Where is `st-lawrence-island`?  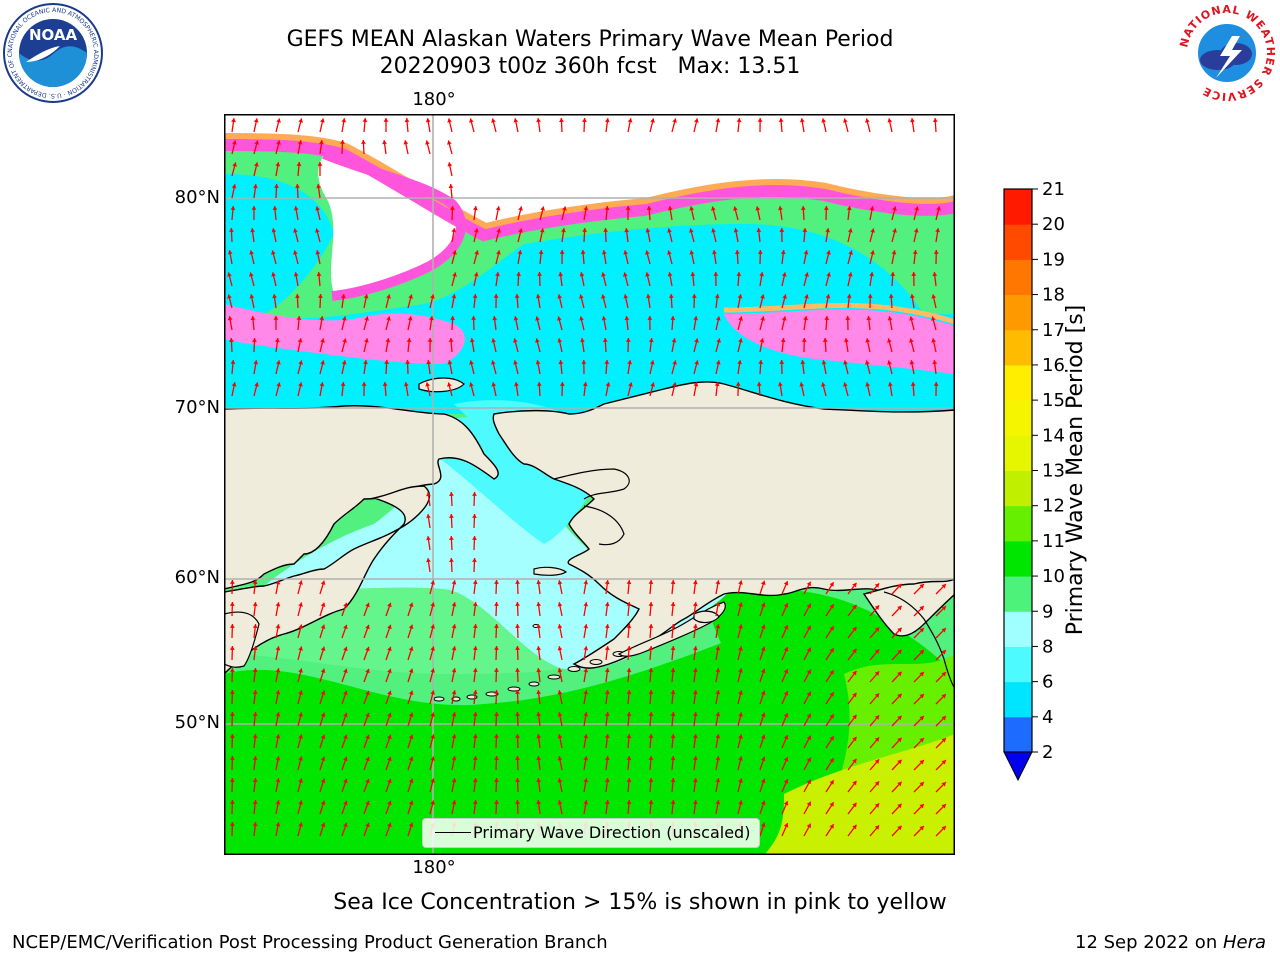 st-lawrence-island is located at coordinates (550, 571).